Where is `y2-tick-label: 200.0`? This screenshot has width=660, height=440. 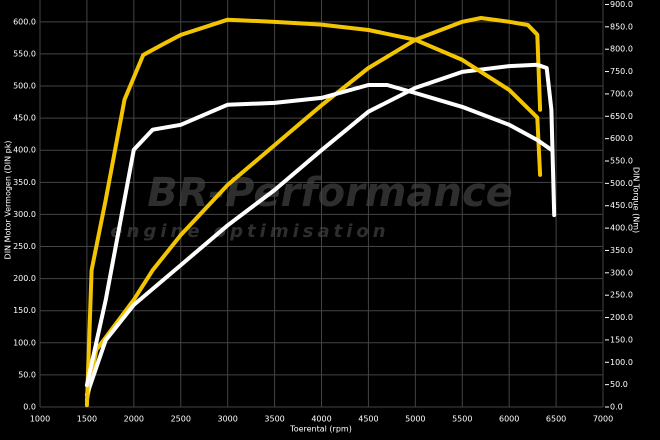
y2-tick-label: 200.0 is located at coordinates (621, 317).